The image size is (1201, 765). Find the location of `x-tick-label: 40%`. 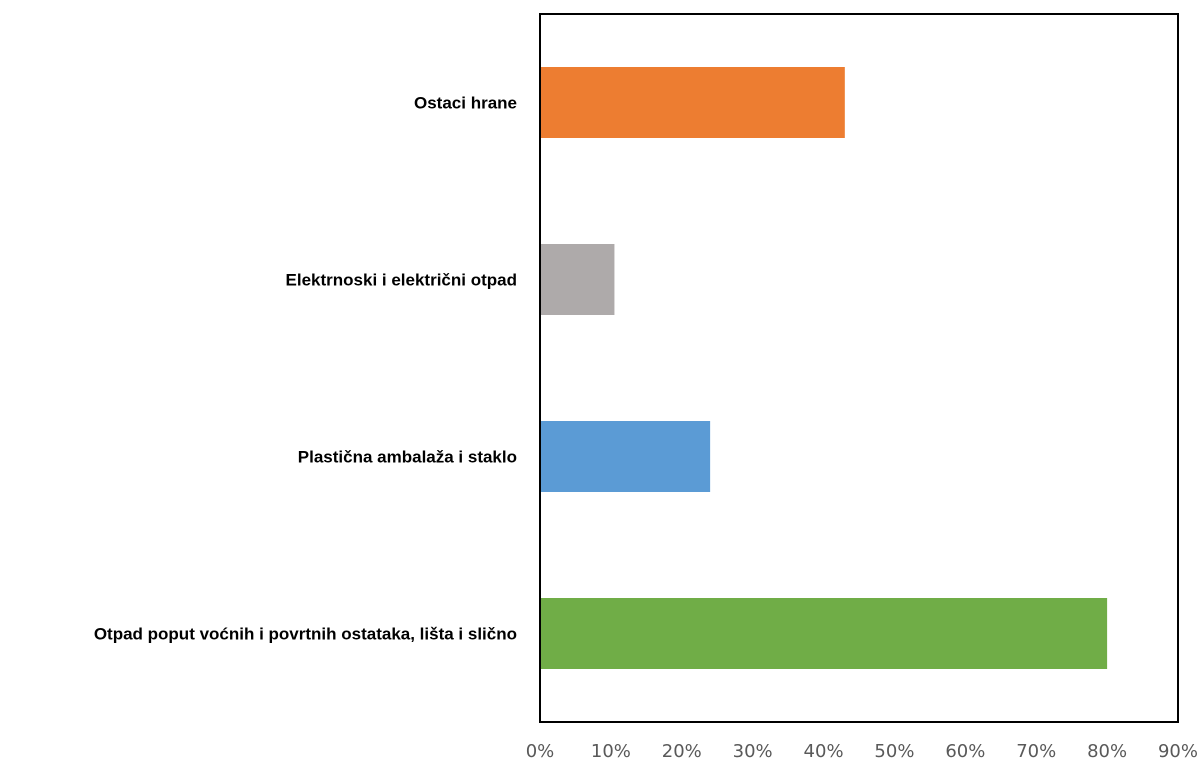

x-tick-label: 40% is located at coordinates (824, 751).